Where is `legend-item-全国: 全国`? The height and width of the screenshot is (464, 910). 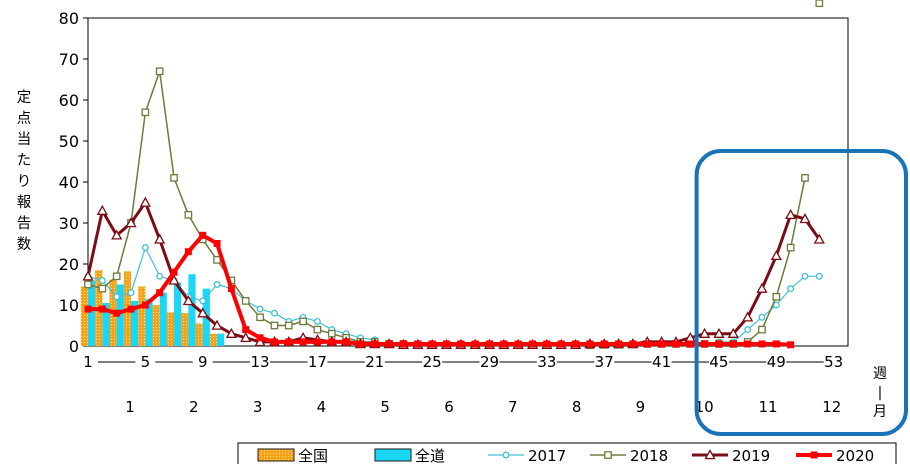
legend-item-全国: 全国 is located at coordinates (292, 455).